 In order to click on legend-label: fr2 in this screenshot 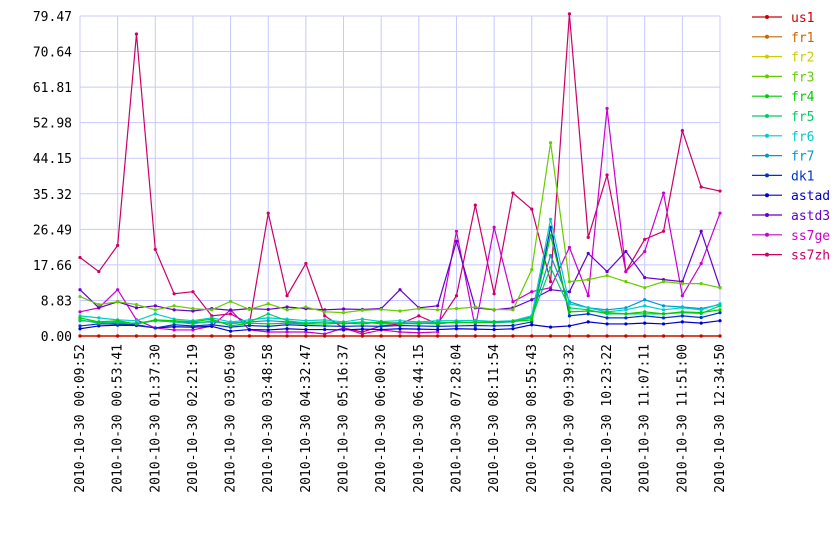, I will do `click(802, 58)`.